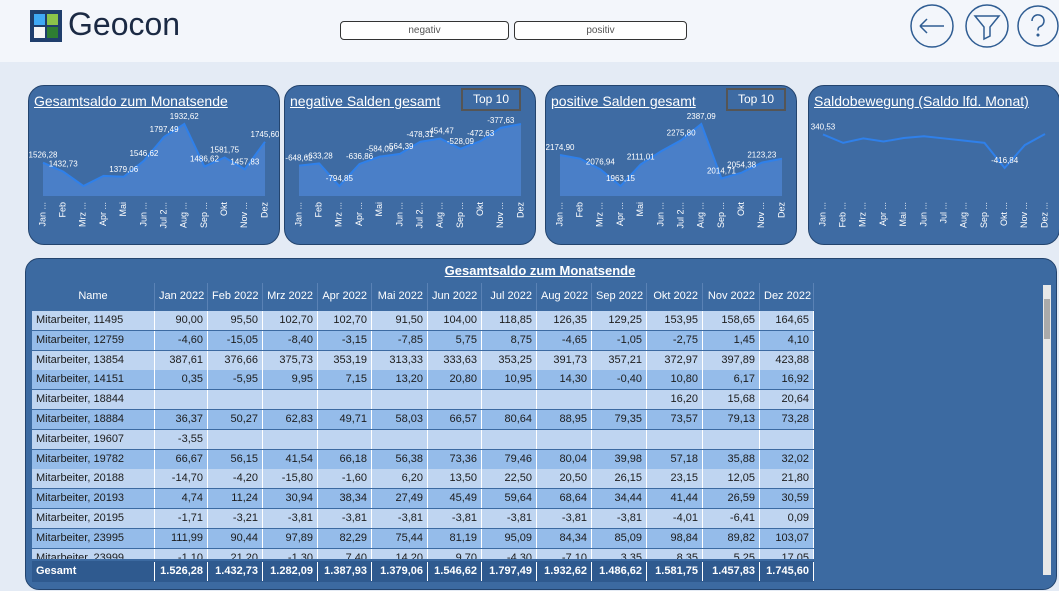  What do you see at coordinates (675, 518) in the screenshot?
I see `table-cell: -4,01` at bounding box center [675, 518].